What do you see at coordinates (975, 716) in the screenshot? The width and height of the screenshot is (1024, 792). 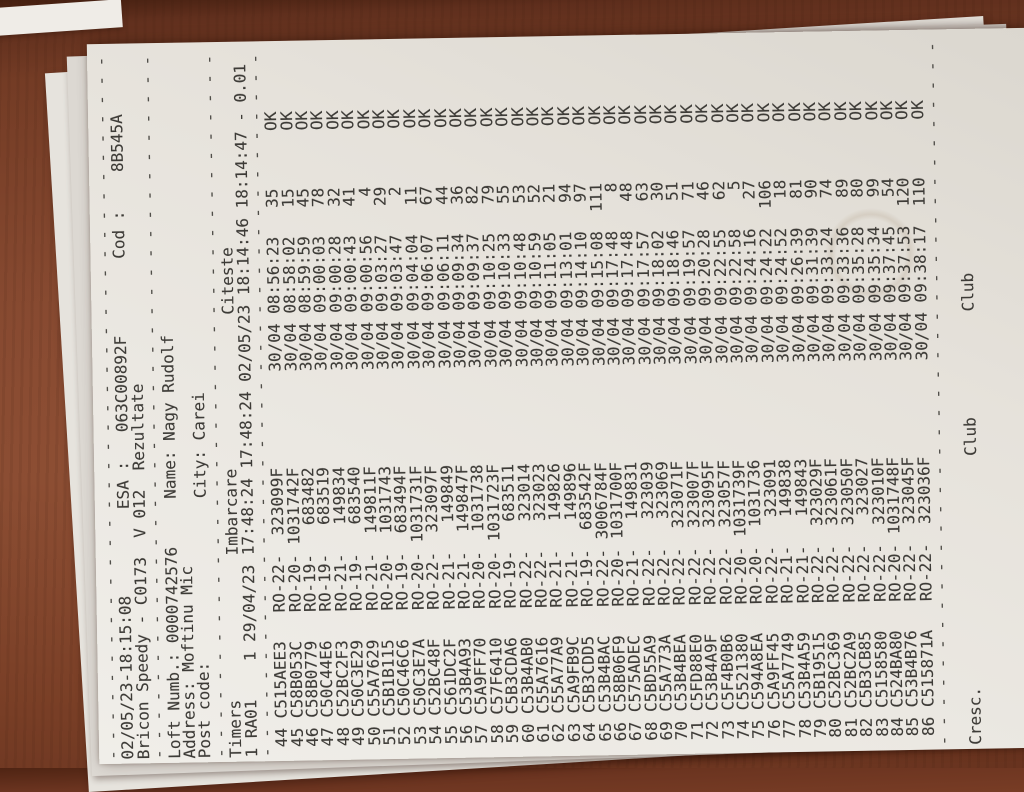 I see `footer-cresc-label: Cresc.` at bounding box center [975, 716].